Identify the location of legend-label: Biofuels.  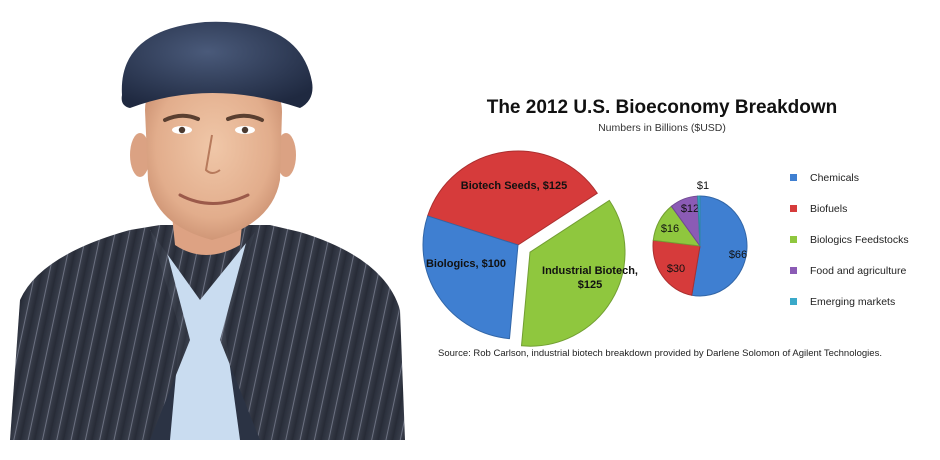
(828, 209).